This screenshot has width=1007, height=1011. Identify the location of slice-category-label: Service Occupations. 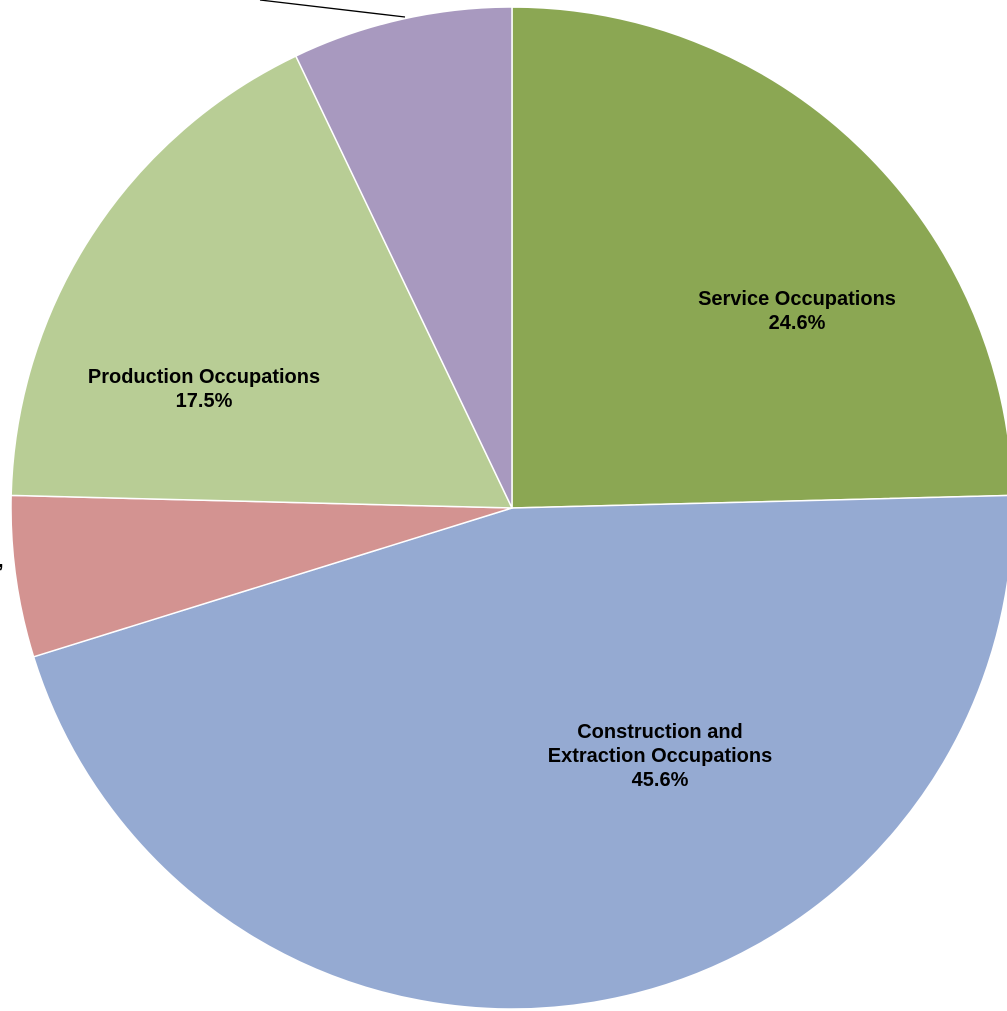
(797, 299).